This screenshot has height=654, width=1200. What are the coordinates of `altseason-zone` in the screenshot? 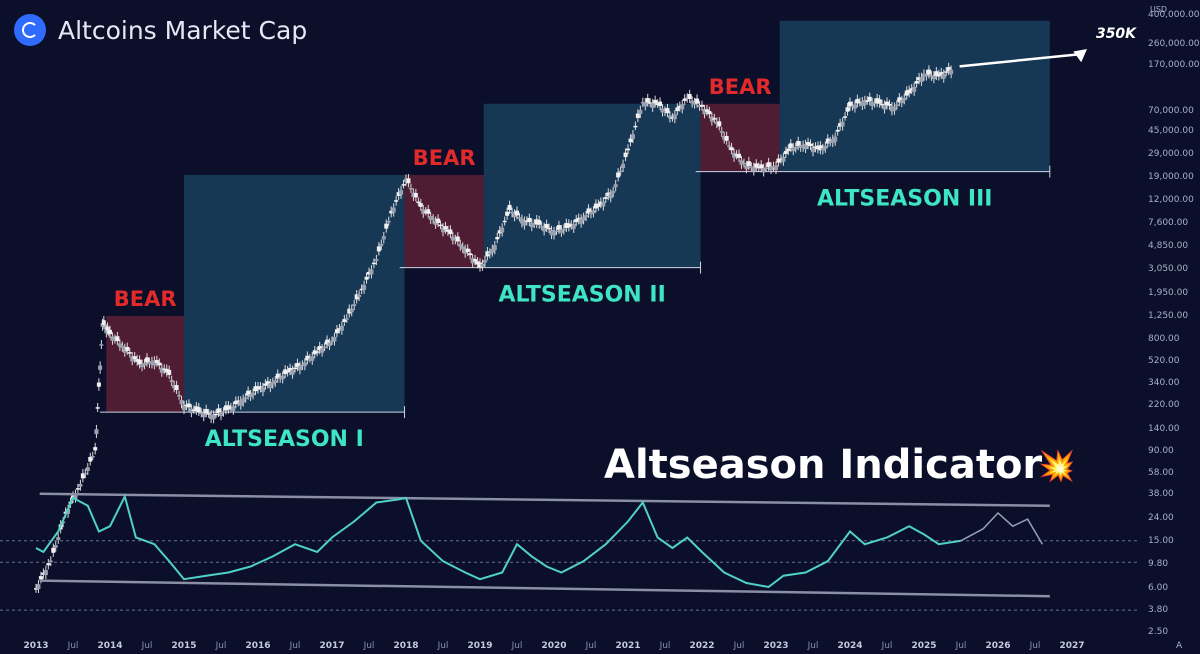 It's located at (592, 185).